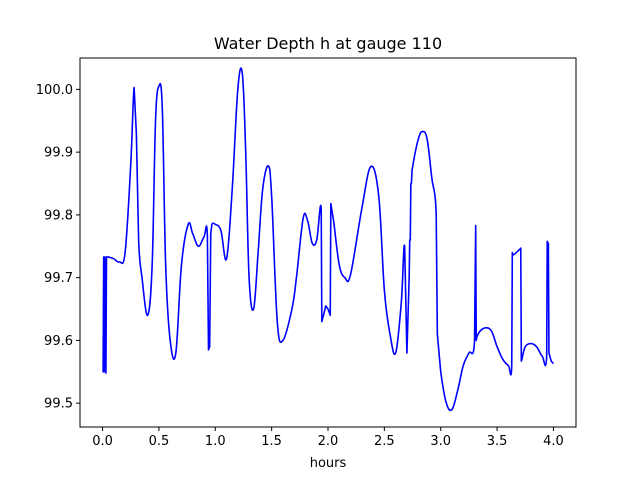  What do you see at coordinates (54, 90) in the screenshot?
I see `y-tick-label: 100.0` at bounding box center [54, 90].